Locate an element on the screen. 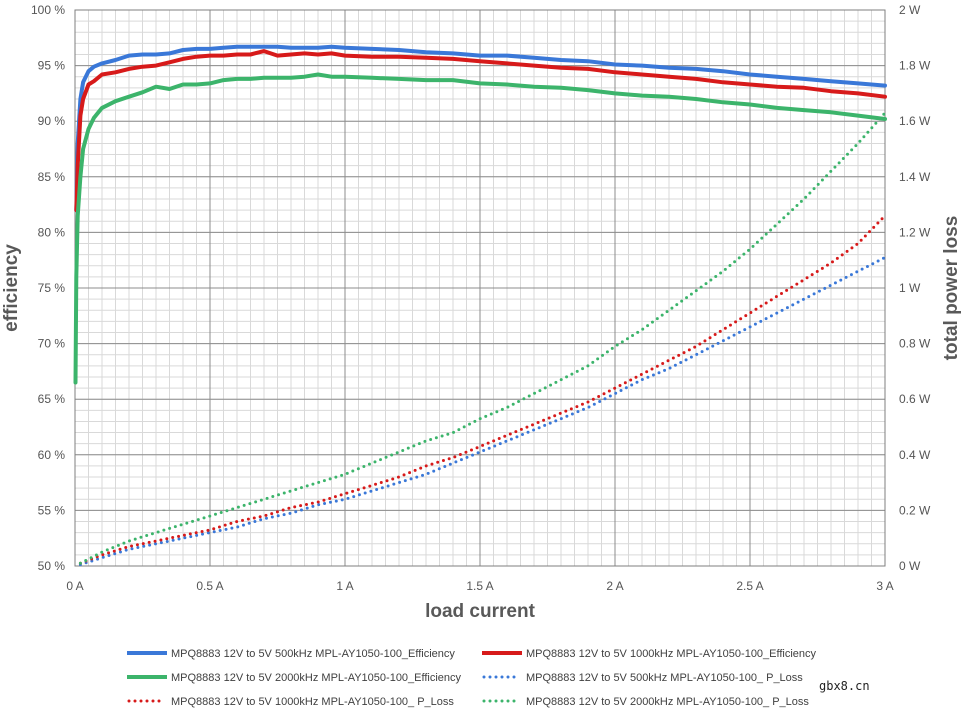 The image size is (966, 717). y-right-tick-label: 1.6 W is located at coordinates (915, 121).